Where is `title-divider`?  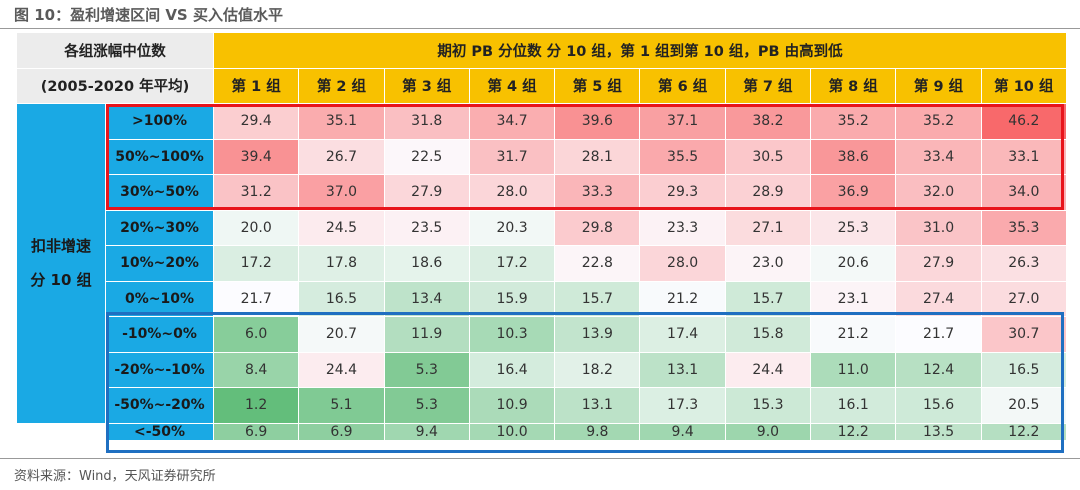
title-divider is located at coordinates (540, 28).